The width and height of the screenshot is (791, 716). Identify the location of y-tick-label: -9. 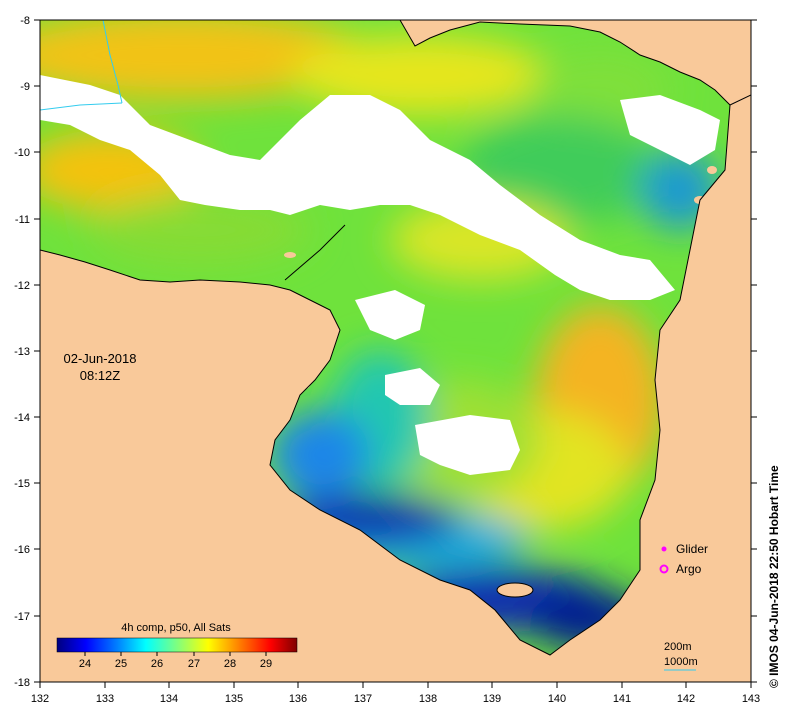
(25, 87).